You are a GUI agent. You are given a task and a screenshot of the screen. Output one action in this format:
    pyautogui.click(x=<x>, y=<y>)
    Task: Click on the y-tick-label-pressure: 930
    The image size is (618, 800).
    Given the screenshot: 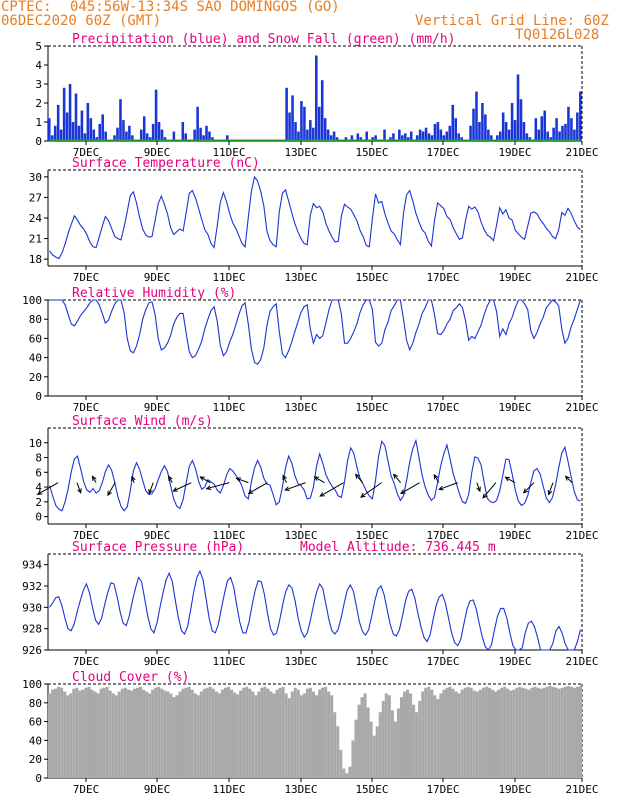 What is the action you would take?
    pyautogui.click(x=32, y=607)
    